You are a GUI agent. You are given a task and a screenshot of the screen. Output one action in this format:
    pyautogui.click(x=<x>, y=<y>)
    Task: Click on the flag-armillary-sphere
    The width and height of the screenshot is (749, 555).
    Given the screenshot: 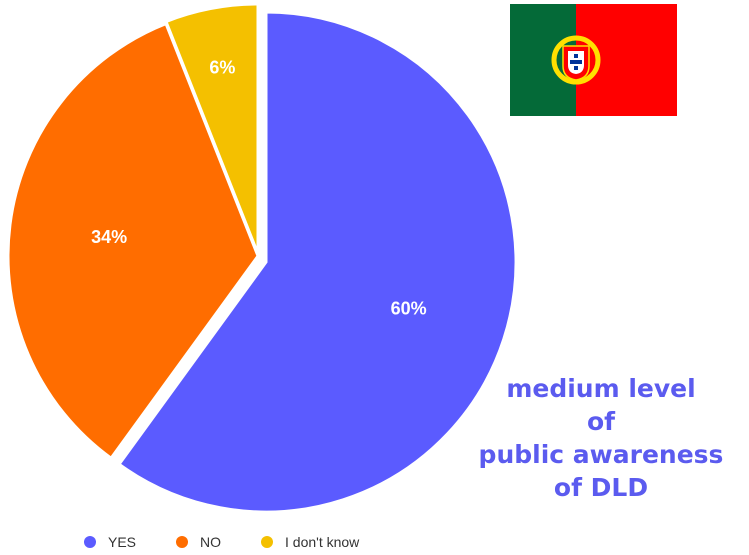 What is the action you would take?
    pyautogui.click(x=576, y=60)
    